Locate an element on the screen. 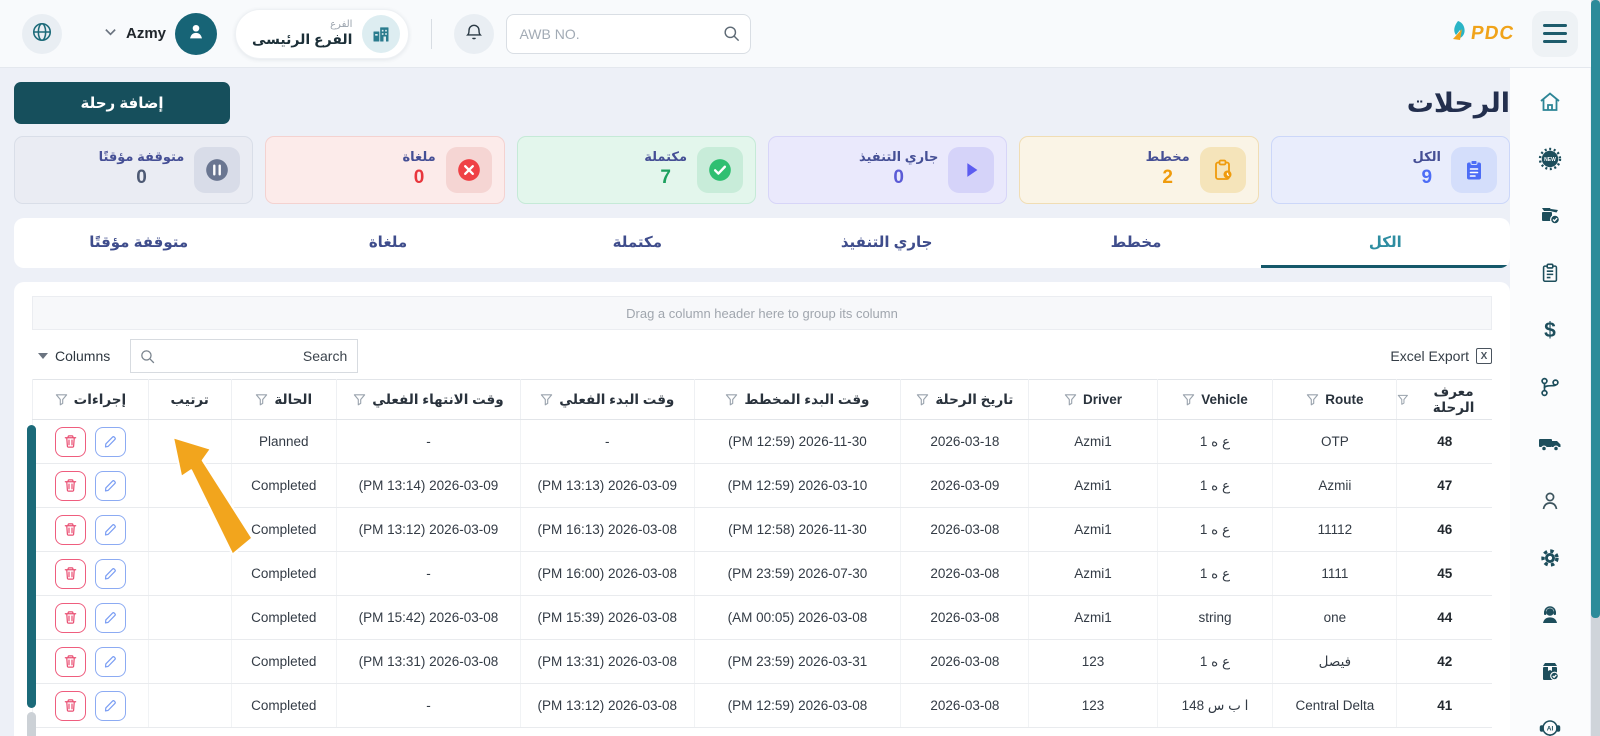 This screenshot has width=1600, height=736. page-scrollbar-thumb is located at coordinates (1595, 309).